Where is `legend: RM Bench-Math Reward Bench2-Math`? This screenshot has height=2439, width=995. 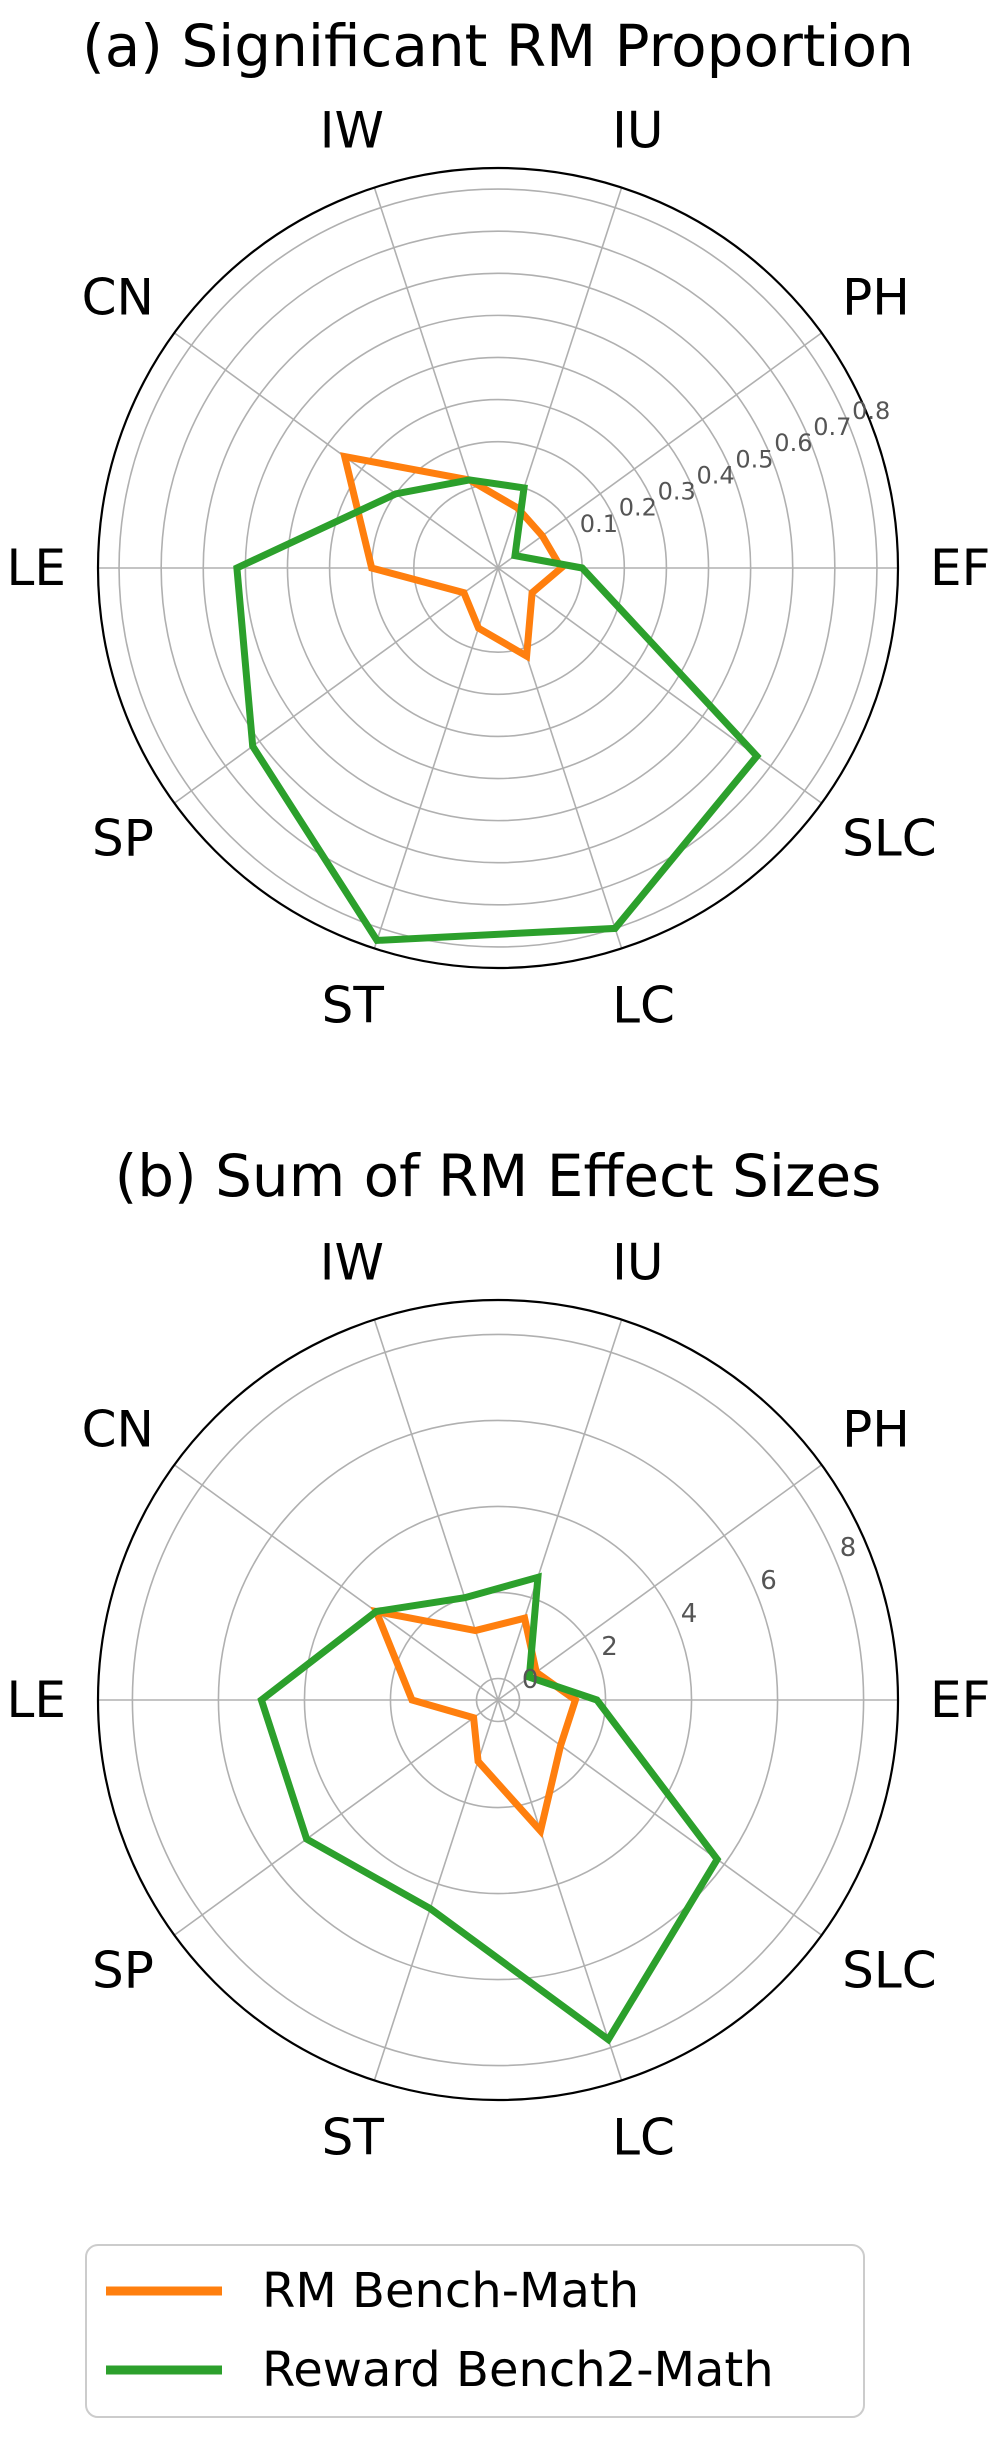 legend: RM Bench-Math Reward Bench2-Math is located at coordinates (475, 2331).